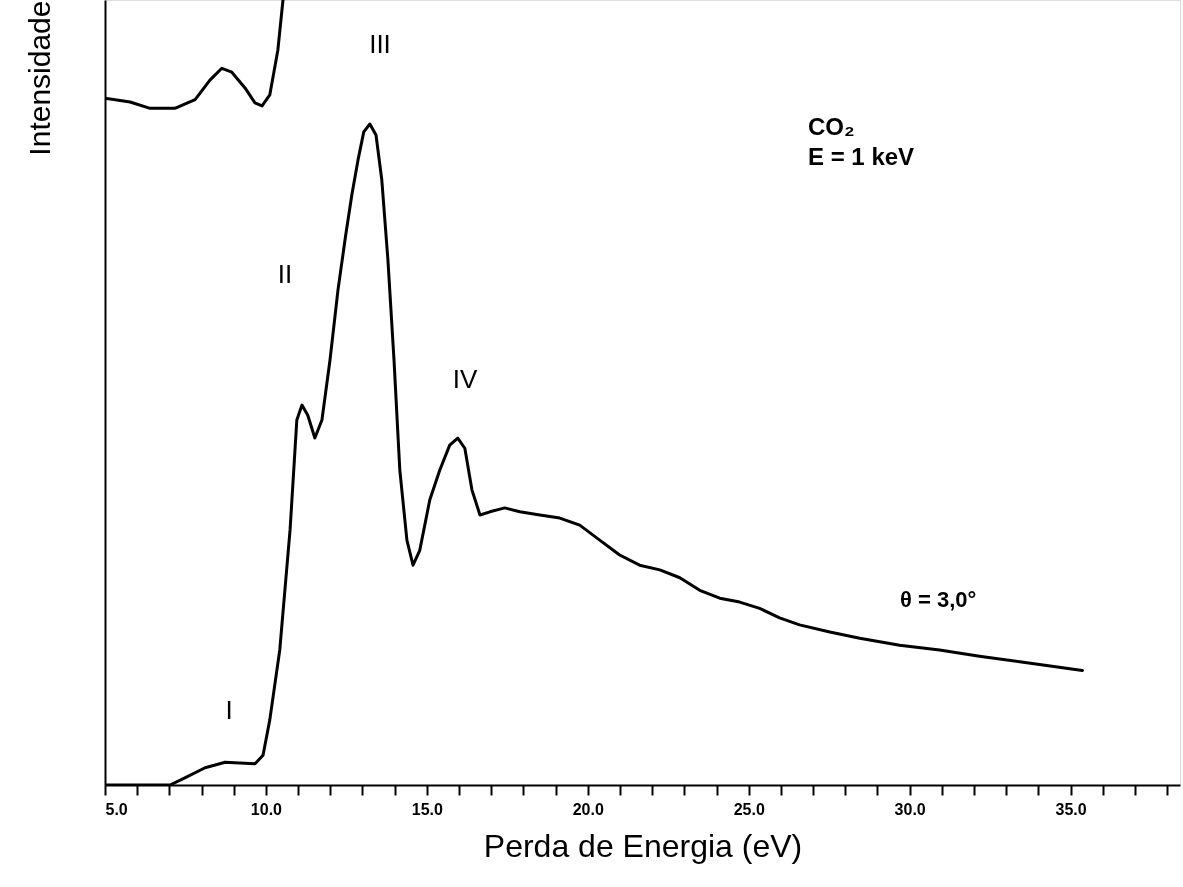  Describe the element at coordinates (229, 710) in the screenshot. I see `annotation: I` at that location.